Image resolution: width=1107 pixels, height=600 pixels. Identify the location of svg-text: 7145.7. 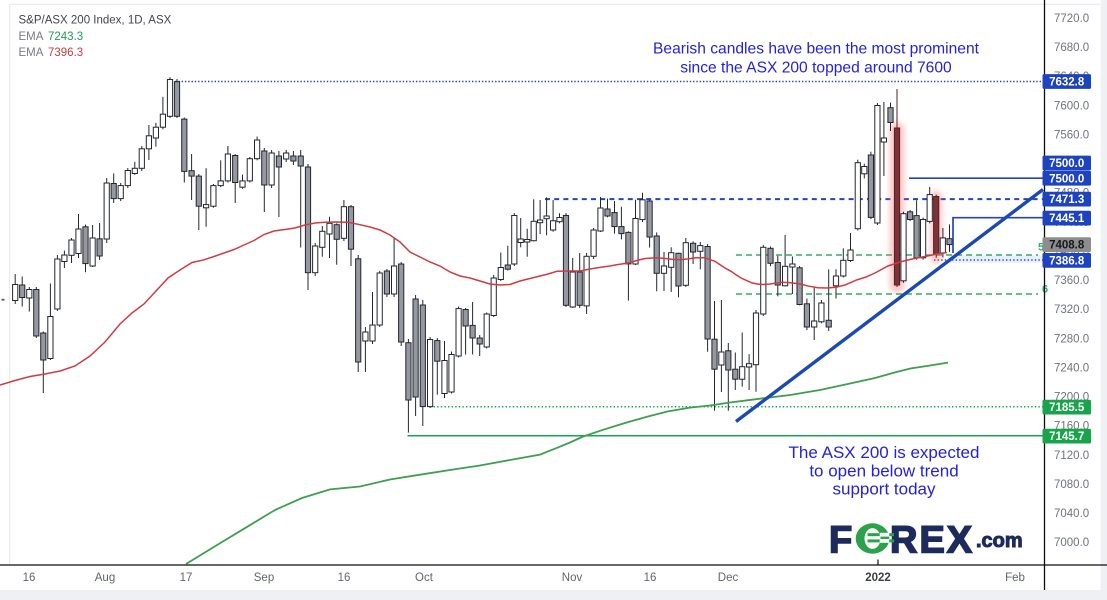
(1066, 437).